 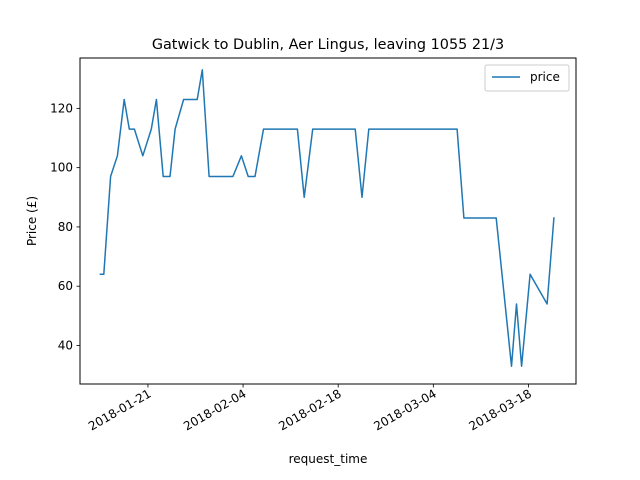 I want to click on y-tick-label: 40, so click(x=65, y=345).